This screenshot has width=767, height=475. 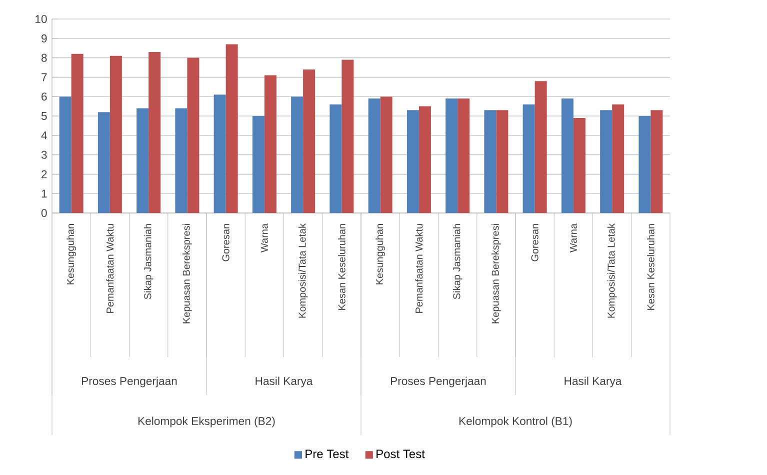 I want to click on y-tick-label: 0, so click(x=44, y=213).